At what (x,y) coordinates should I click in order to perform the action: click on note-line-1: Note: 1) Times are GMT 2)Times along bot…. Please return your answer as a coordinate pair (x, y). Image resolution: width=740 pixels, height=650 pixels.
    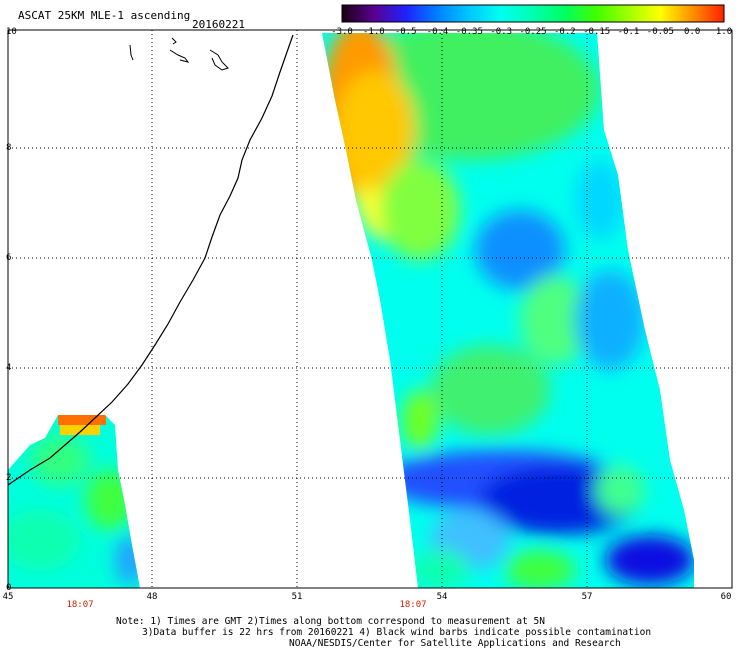
    Looking at the image, I should click on (330, 621).